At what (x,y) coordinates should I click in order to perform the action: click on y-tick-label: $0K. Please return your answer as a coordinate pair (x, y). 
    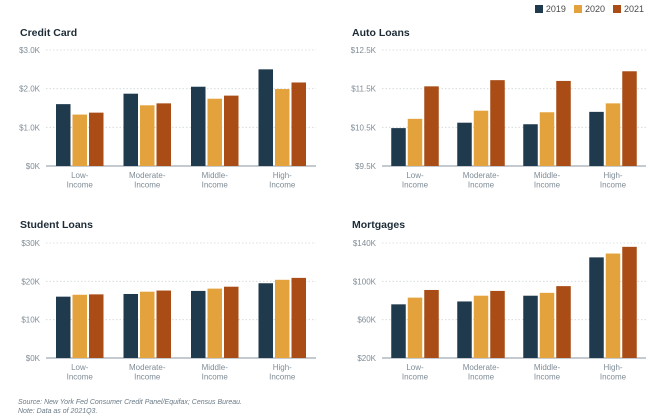
    Looking at the image, I should click on (33, 358).